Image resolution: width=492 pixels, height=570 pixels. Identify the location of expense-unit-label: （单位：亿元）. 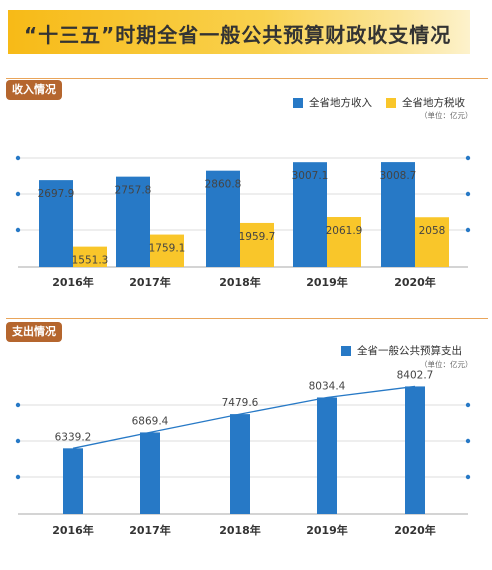
(446, 364).